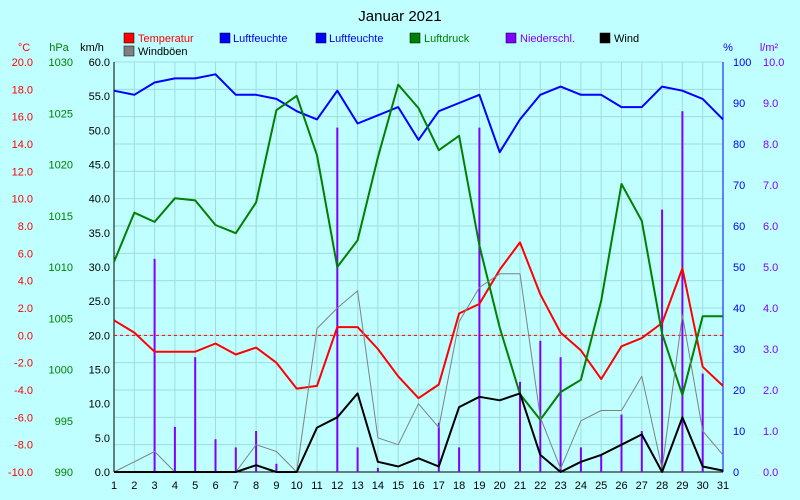 This screenshot has height=500, width=800. What do you see at coordinates (739, 227) in the screenshot?
I see `hum-tick-label: 60` at bounding box center [739, 227].